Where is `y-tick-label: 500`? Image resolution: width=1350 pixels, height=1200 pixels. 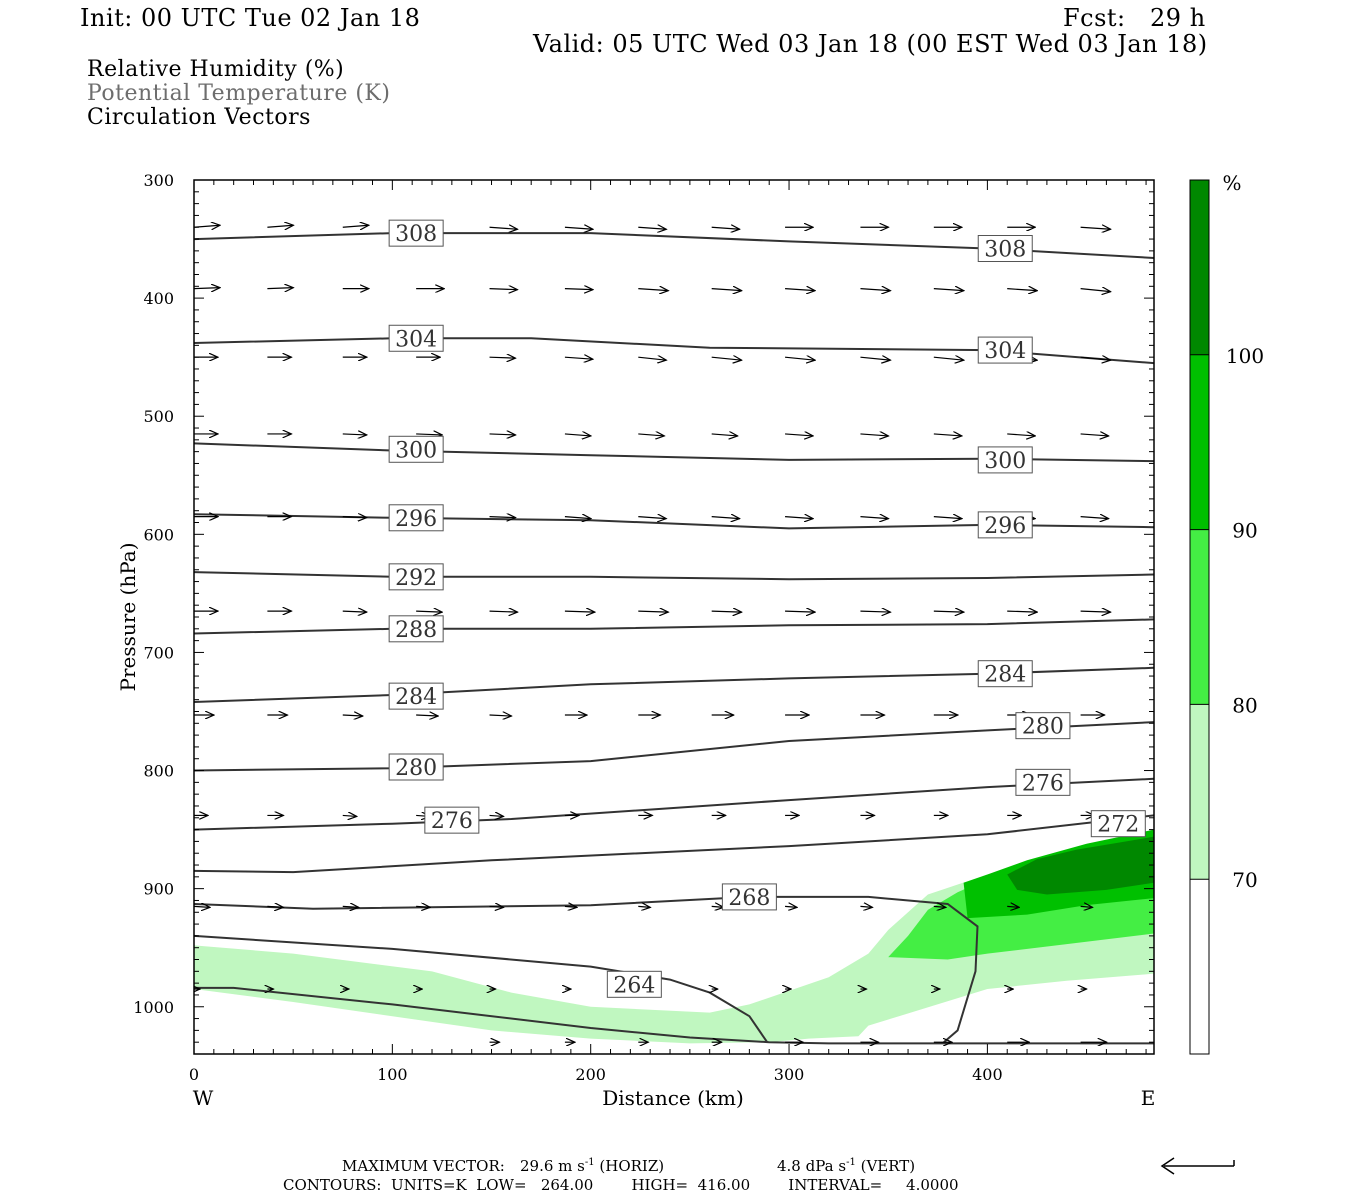
y-tick-label: 500 is located at coordinates (158, 416).